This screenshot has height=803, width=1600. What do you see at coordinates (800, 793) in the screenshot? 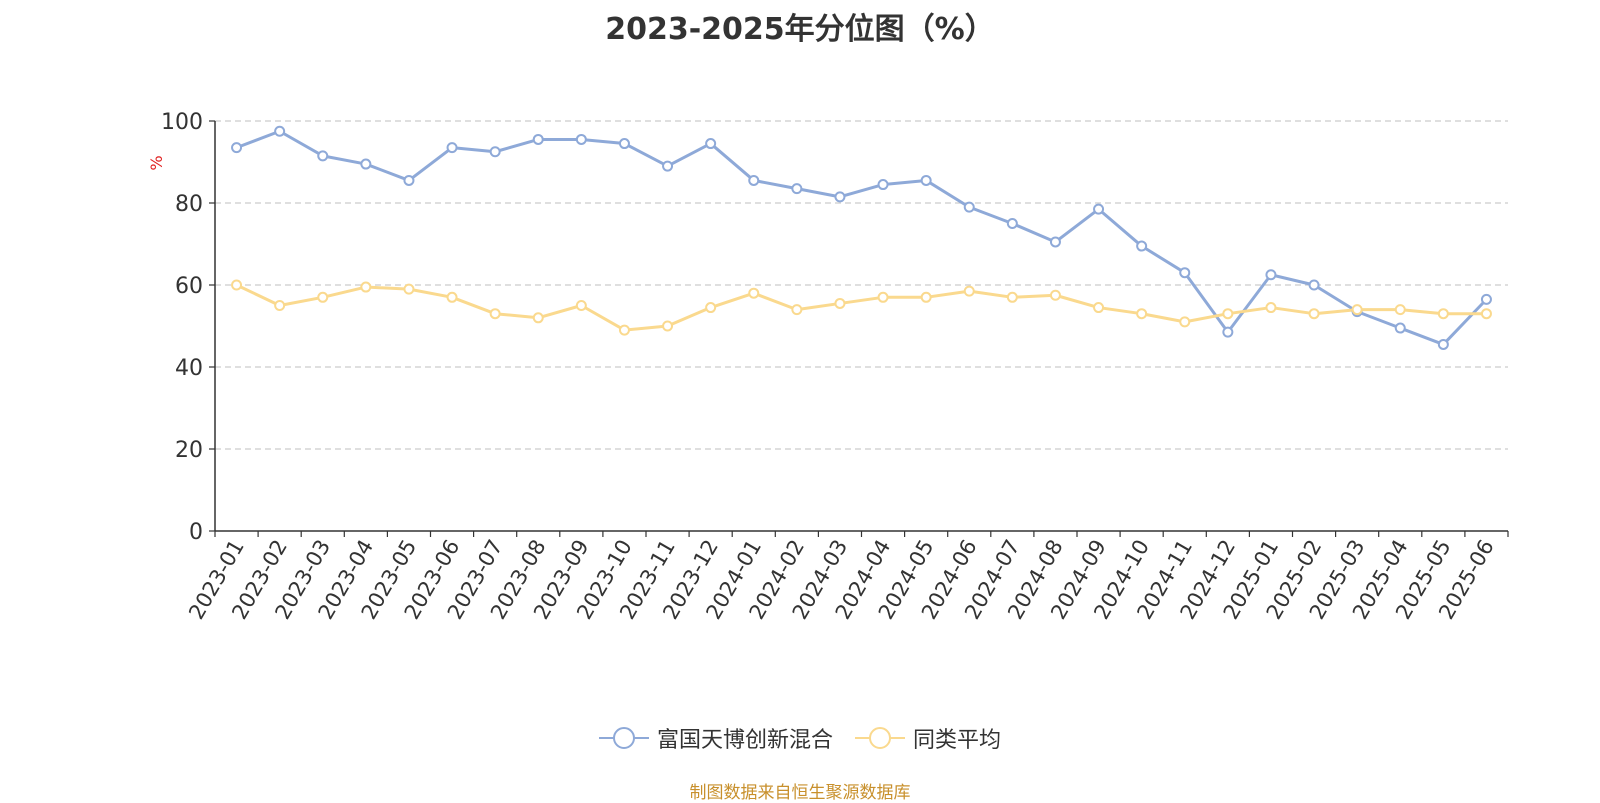
I see `source-note: 制图数据来自恒生聚源数据库` at bounding box center [800, 793].